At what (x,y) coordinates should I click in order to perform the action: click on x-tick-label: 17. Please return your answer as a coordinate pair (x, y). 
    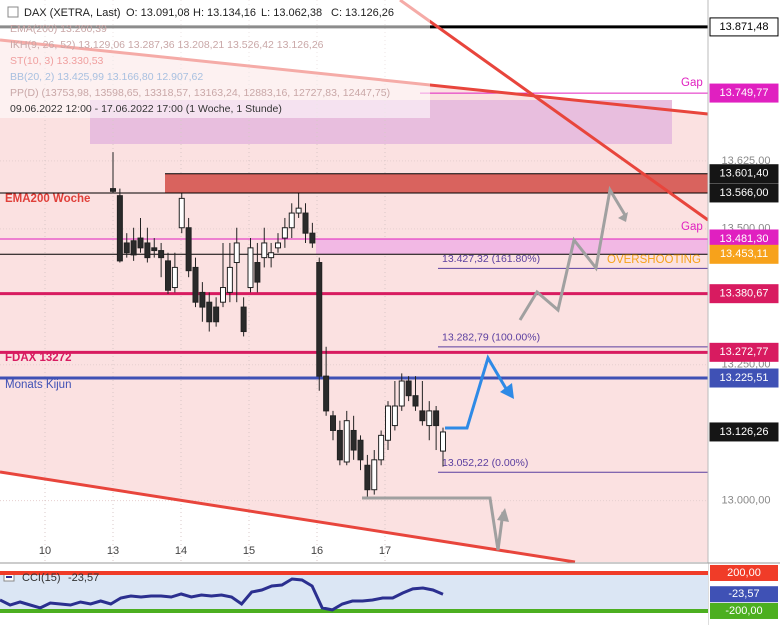
    Looking at the image, I should click on (385, 551).